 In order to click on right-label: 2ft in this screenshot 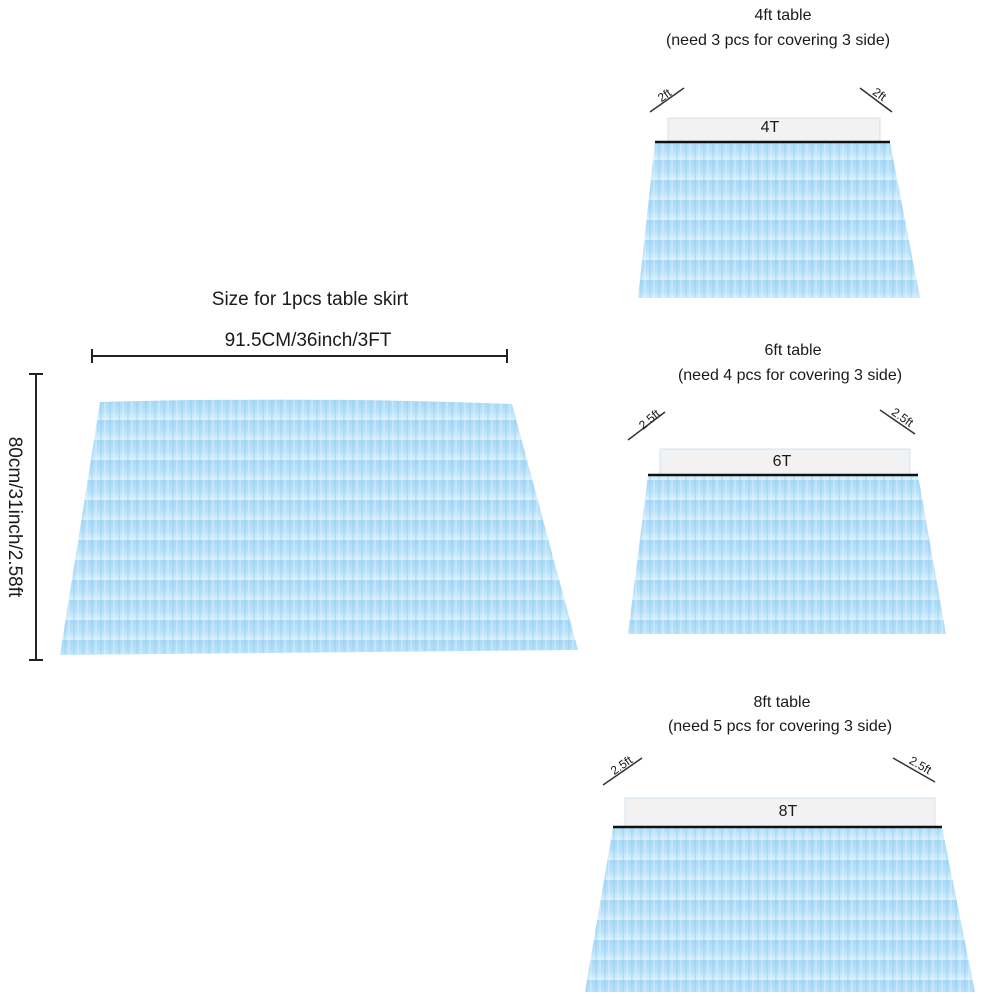, I will do `click(880, 95)`.